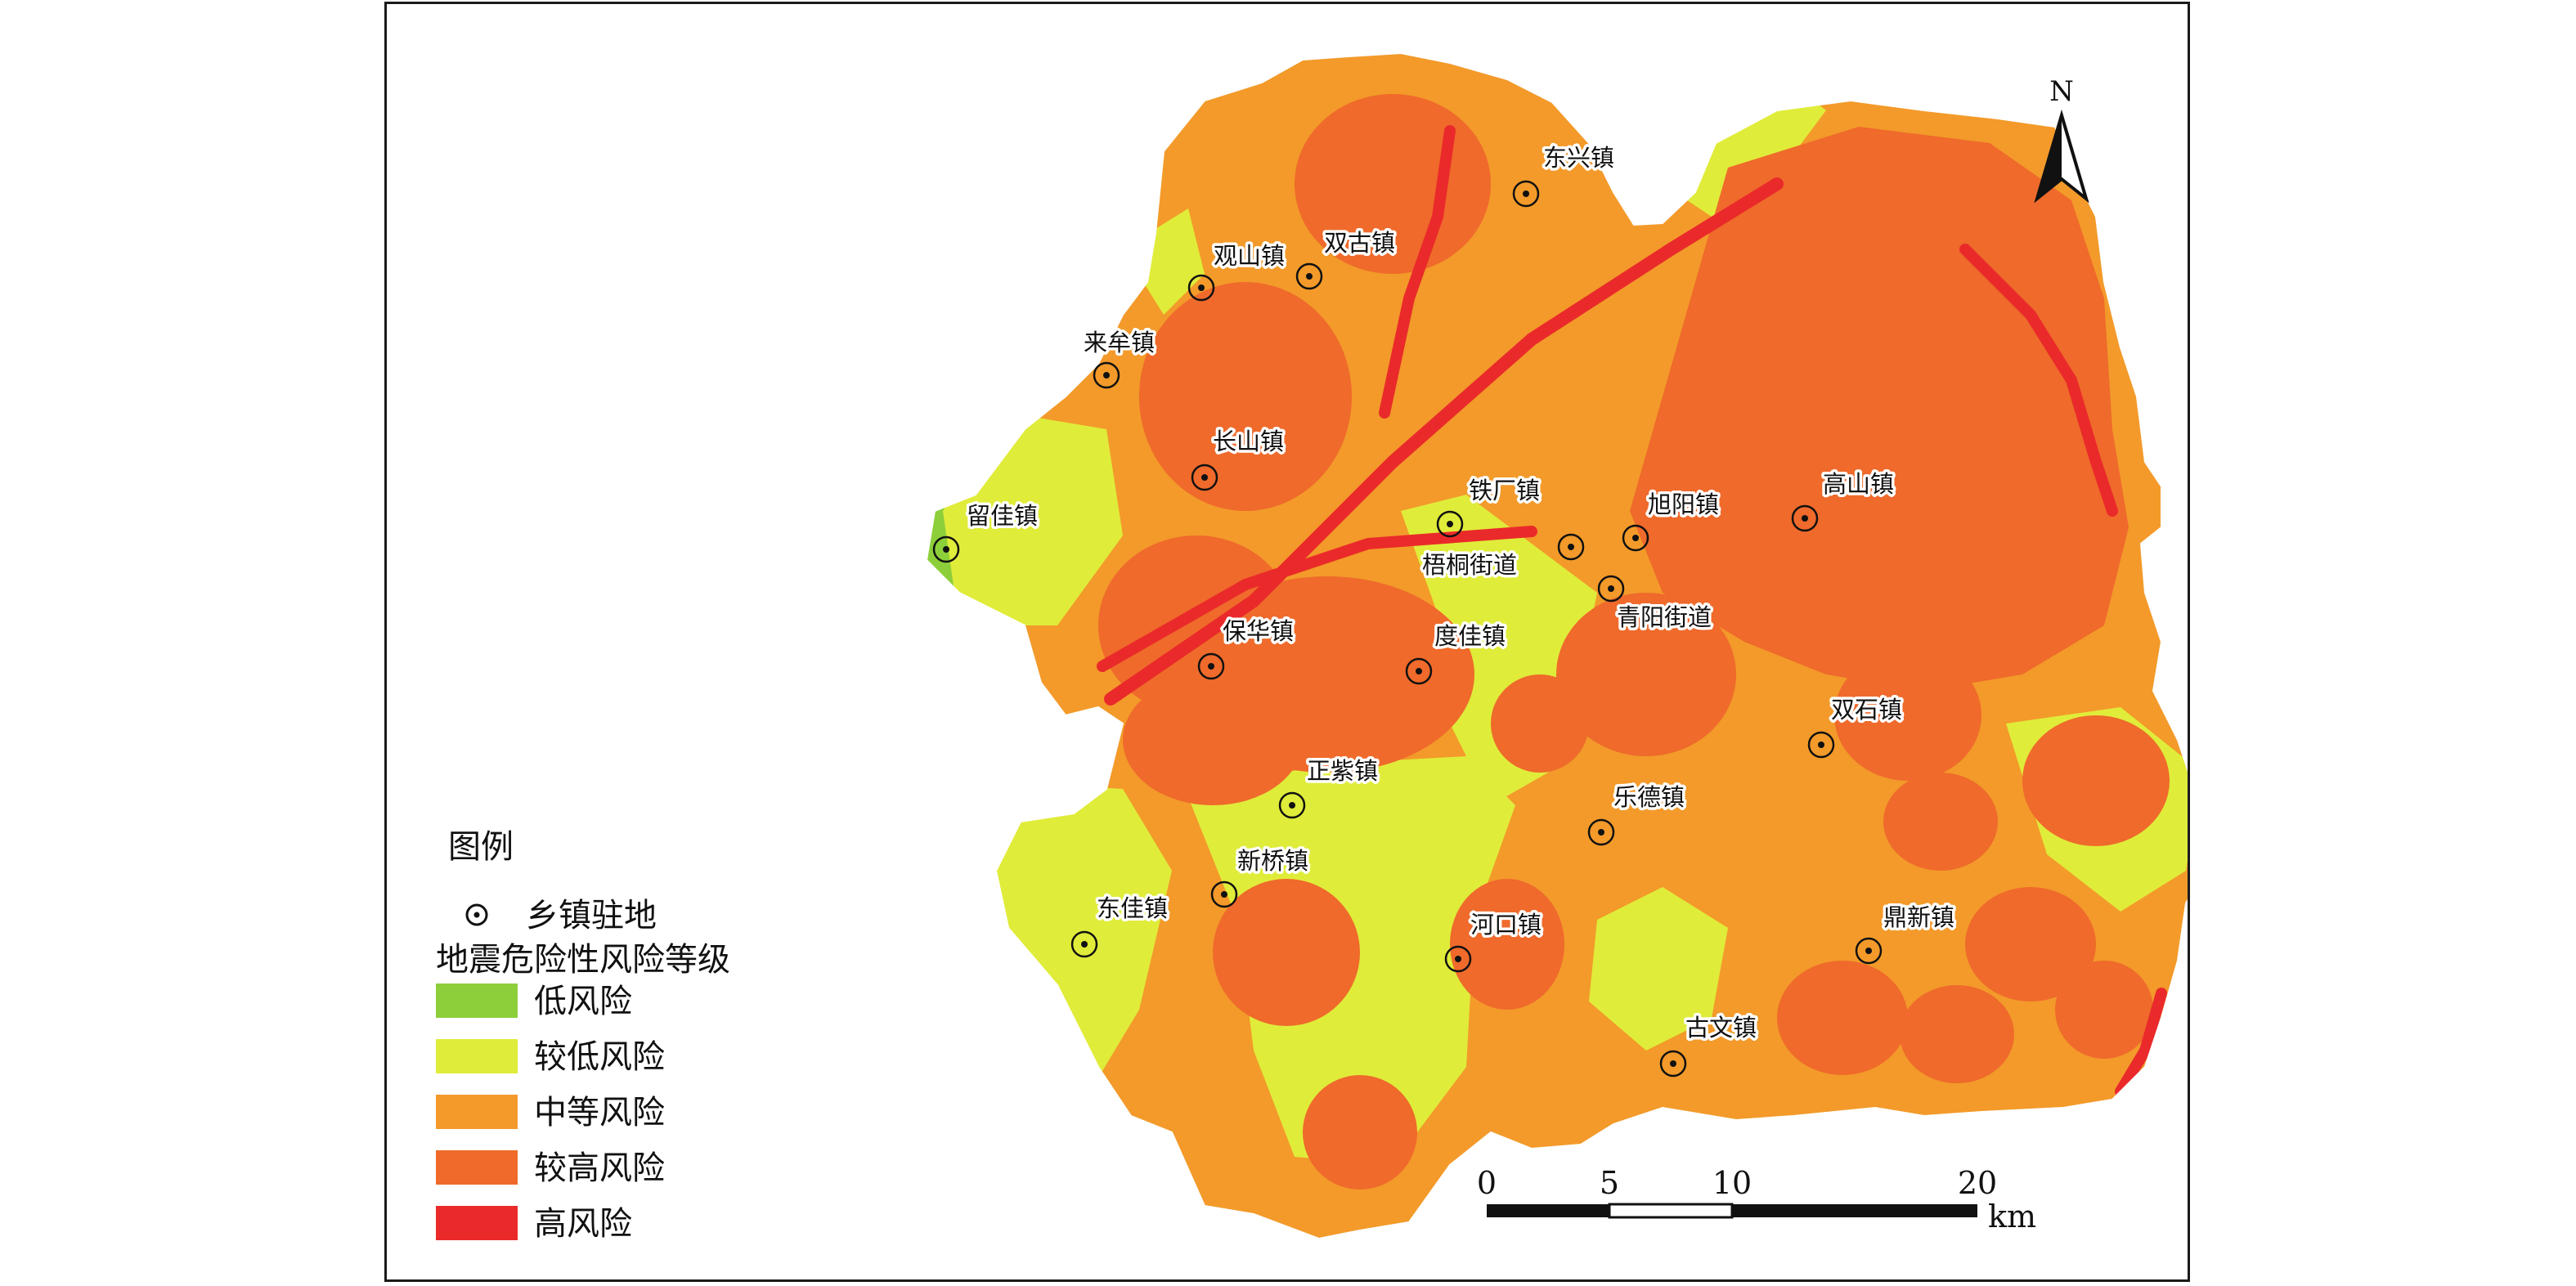 This screenshot has width=2576, height=1286. I want to click on town-10: 青阳街道, so click(1656, 604).